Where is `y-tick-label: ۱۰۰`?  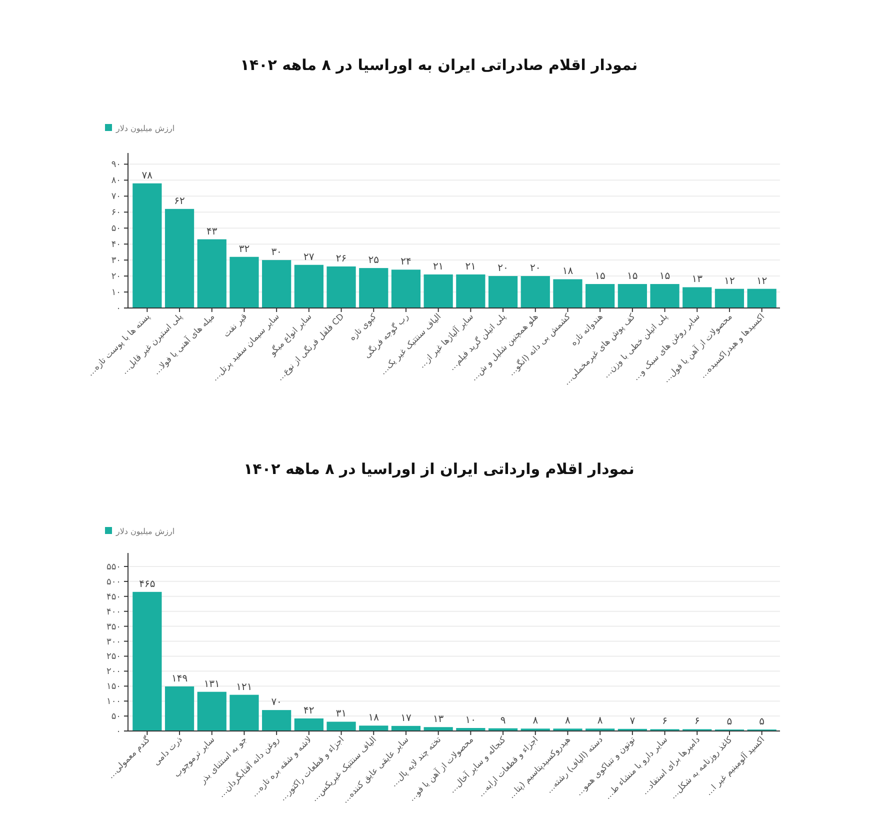
y-tick-label: ۱۰۰ is located at coordinates (113, 702).